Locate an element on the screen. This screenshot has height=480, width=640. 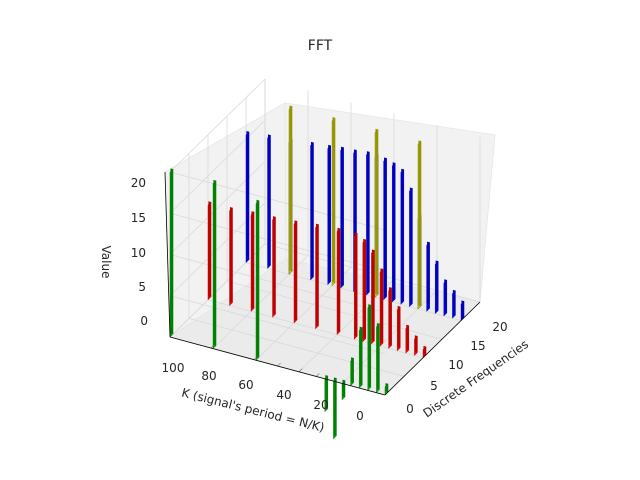
z-tick-0: 0 is located at coordinates (144, 321).